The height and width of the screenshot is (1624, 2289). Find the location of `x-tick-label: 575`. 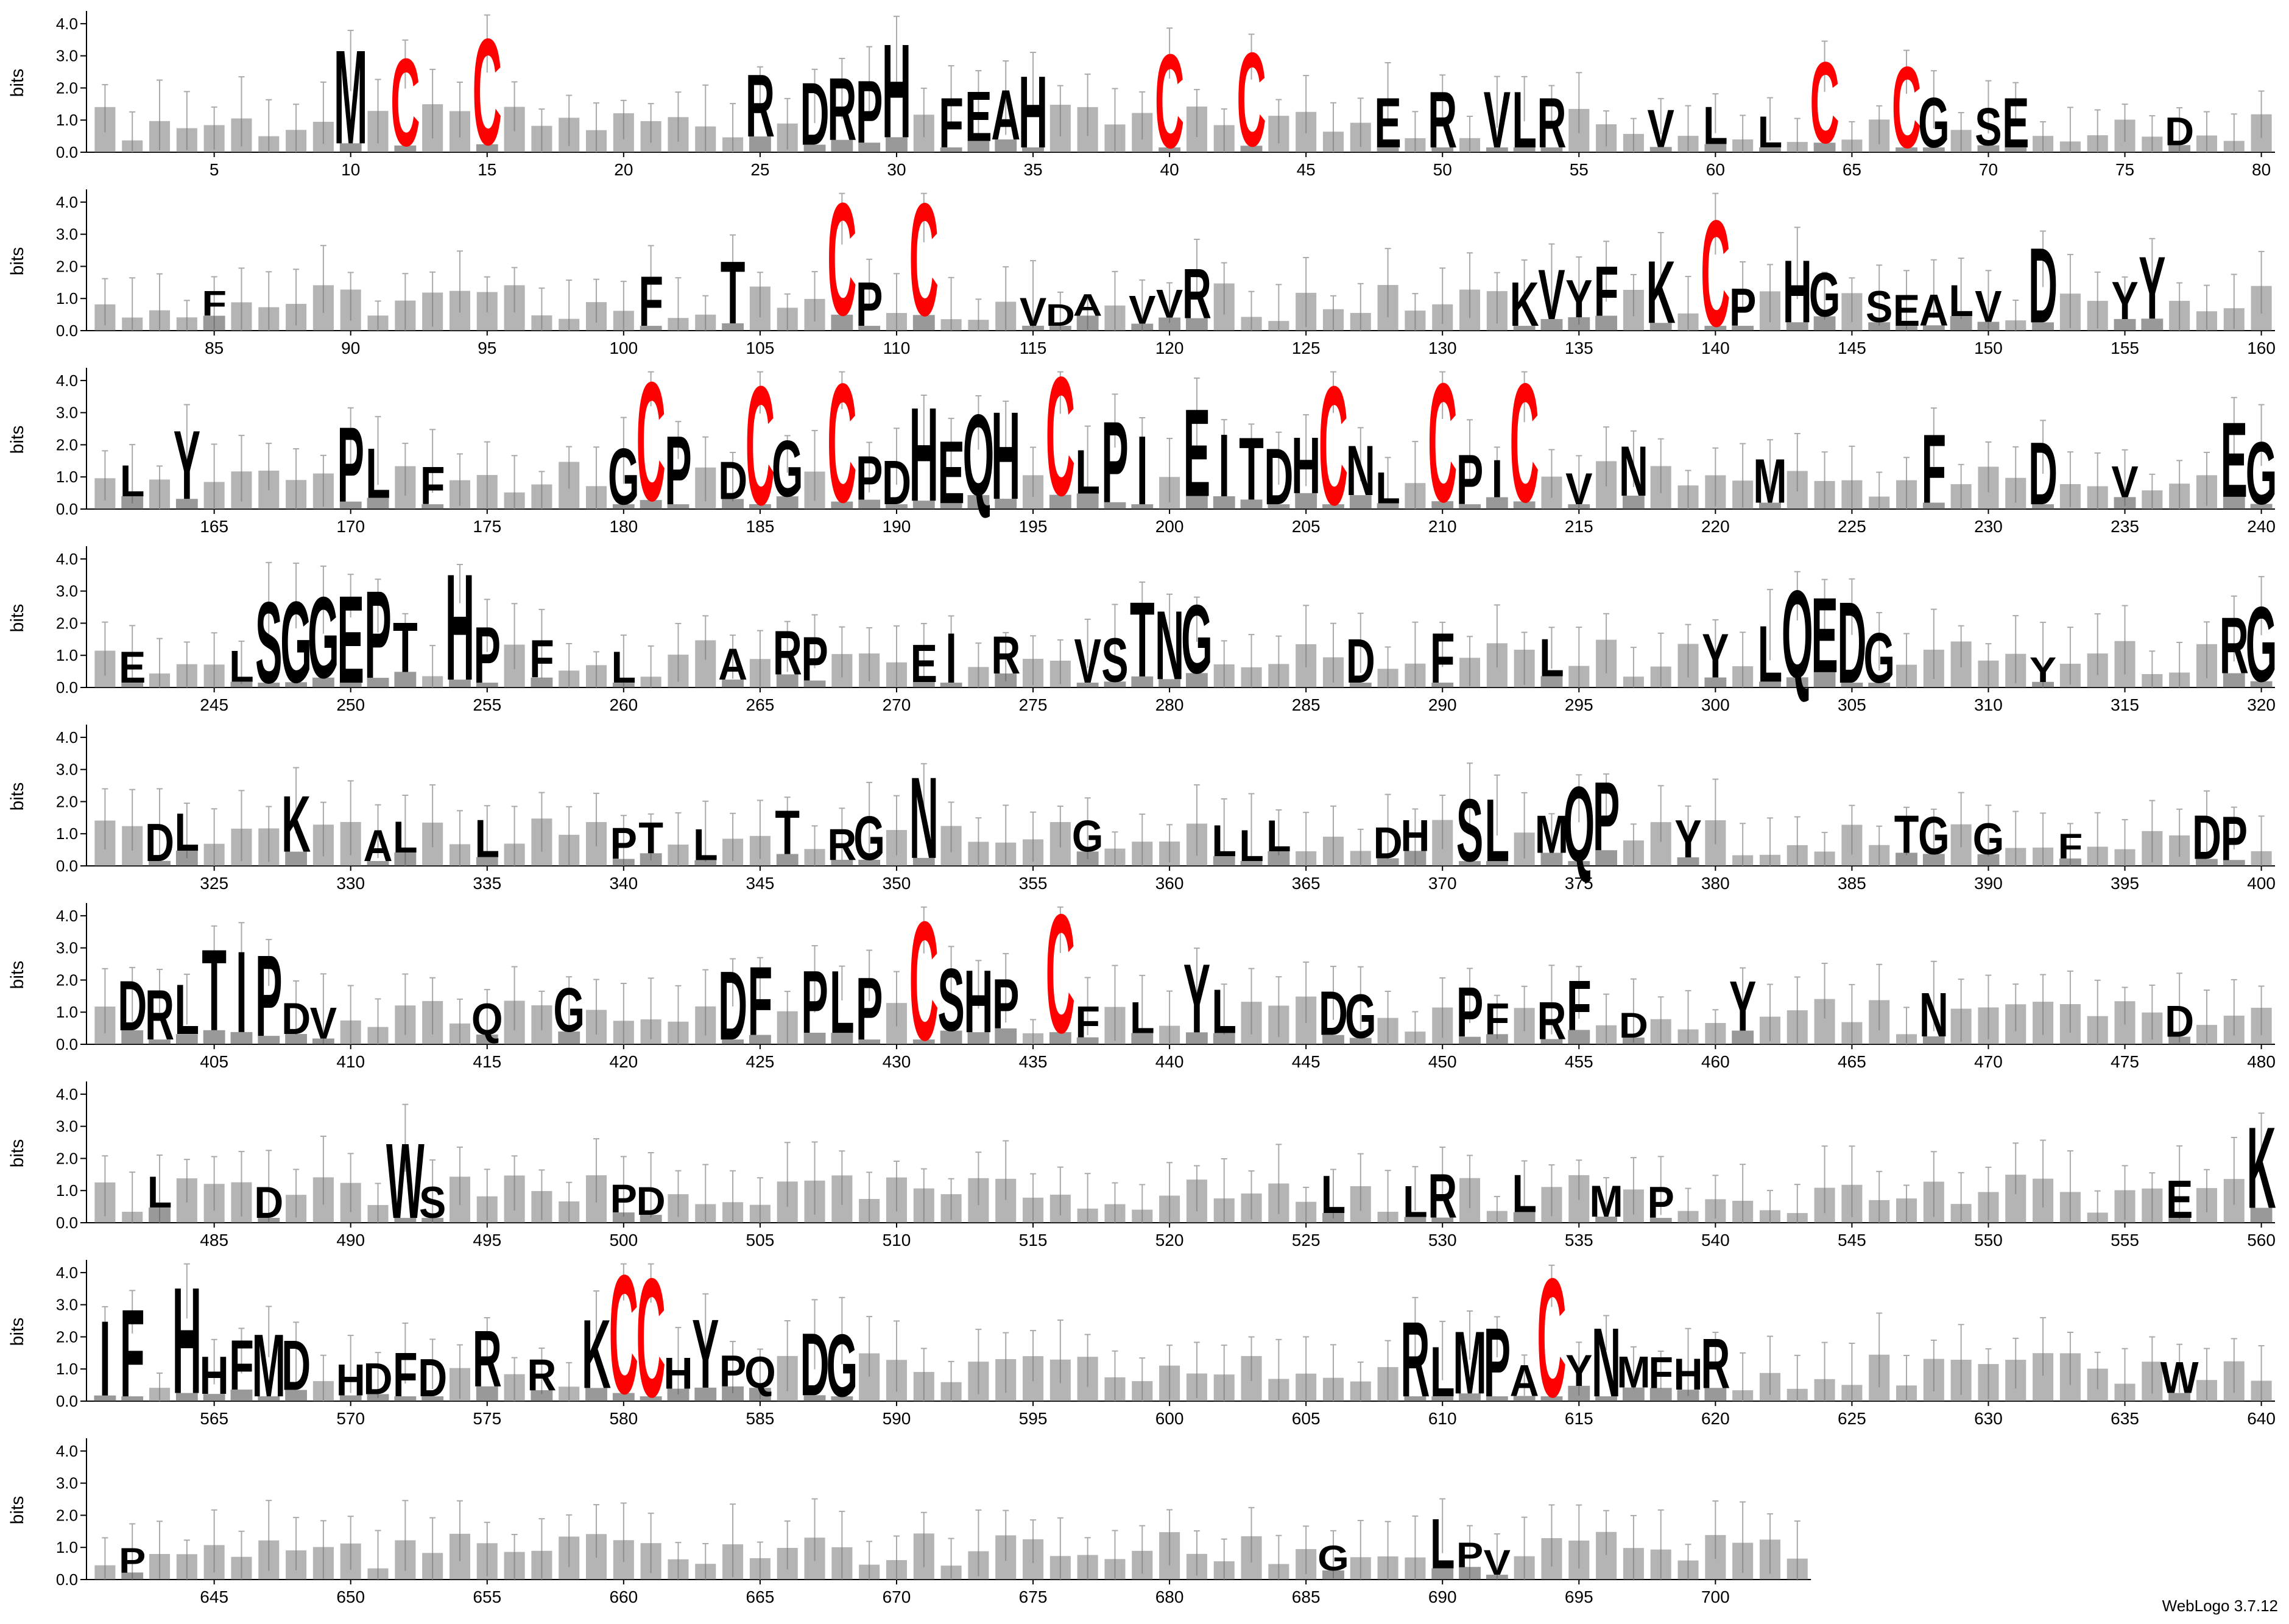

x-tick-label: 575 is located at coordinates (487, 1418).